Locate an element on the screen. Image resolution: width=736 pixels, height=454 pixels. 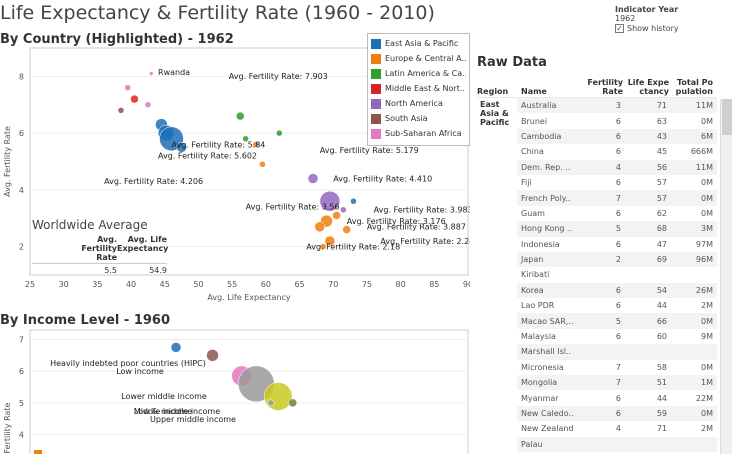
cell-name: China is located at coordinates (532, 152).